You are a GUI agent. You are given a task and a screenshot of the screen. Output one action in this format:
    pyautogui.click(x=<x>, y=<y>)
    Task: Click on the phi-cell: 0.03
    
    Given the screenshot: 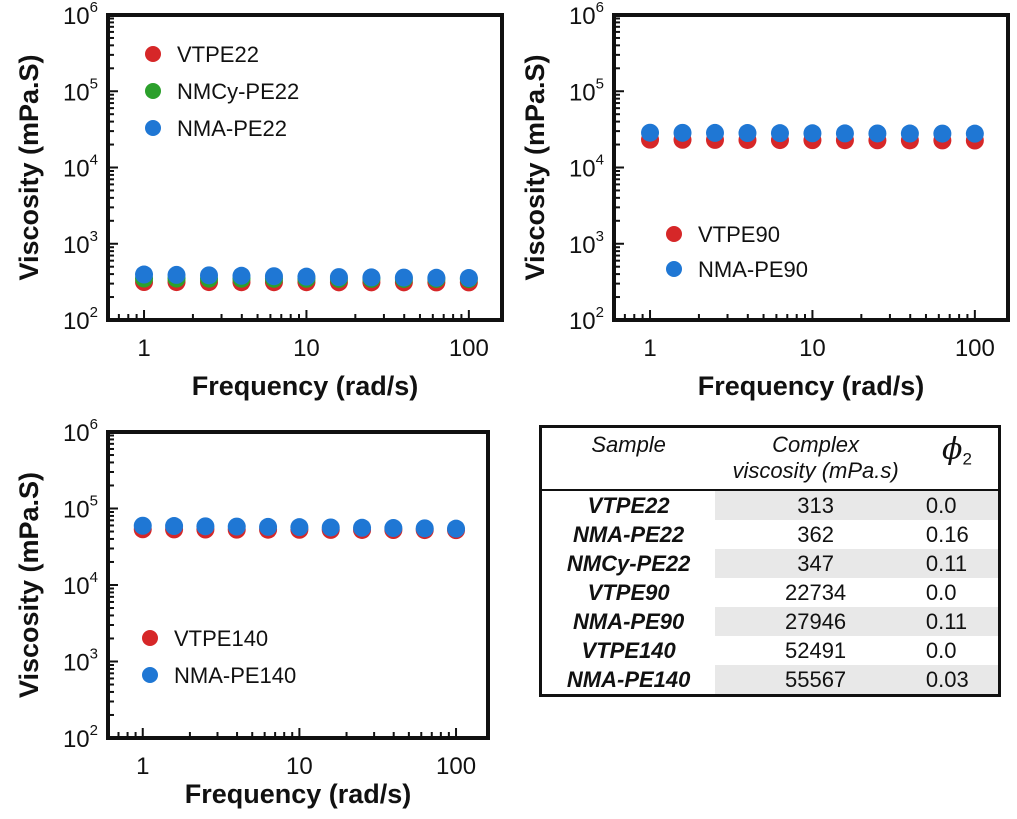 What is the action you would take?
    pyautogui.click(x=956, y=680)
    